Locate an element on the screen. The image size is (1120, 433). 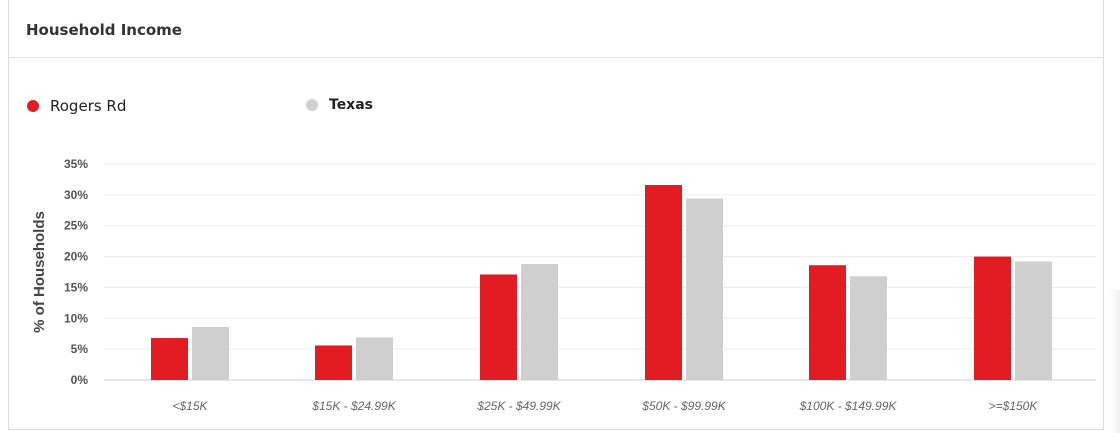
legend-label-rogers-rd: Rogers Rd is located at coordinates (88, 106).